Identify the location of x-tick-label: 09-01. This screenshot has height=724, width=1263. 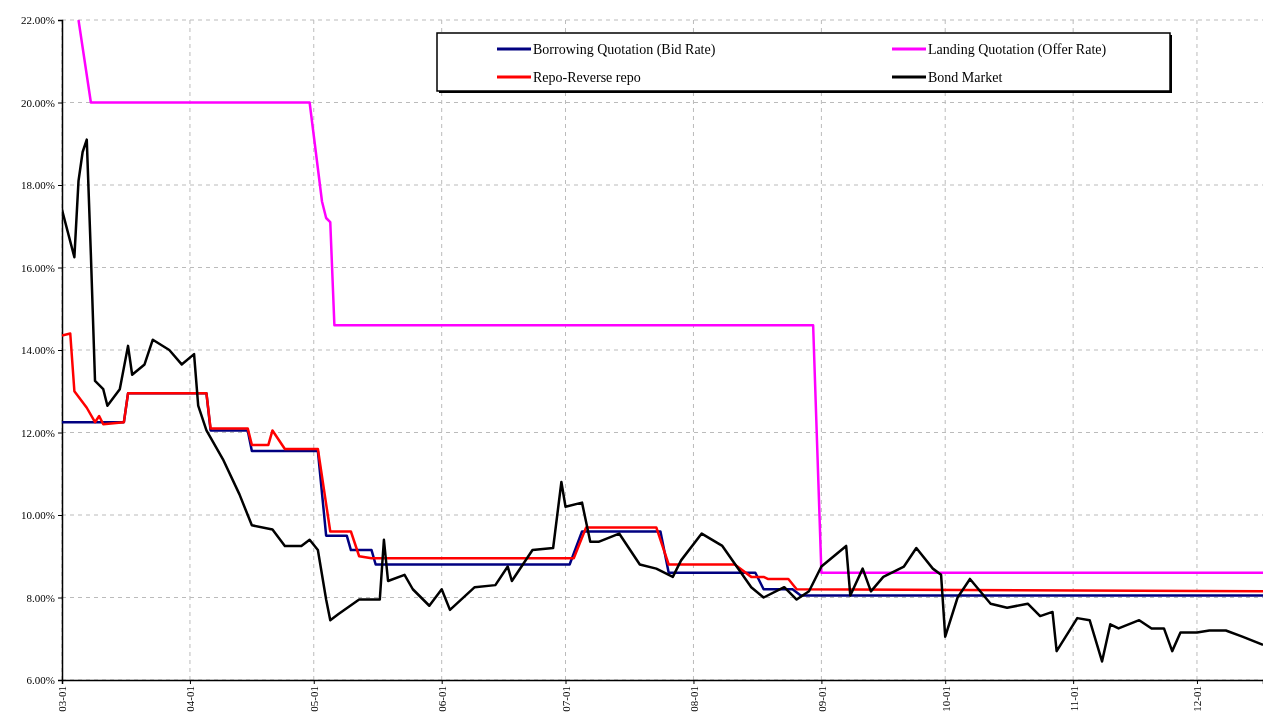
(821, 699).